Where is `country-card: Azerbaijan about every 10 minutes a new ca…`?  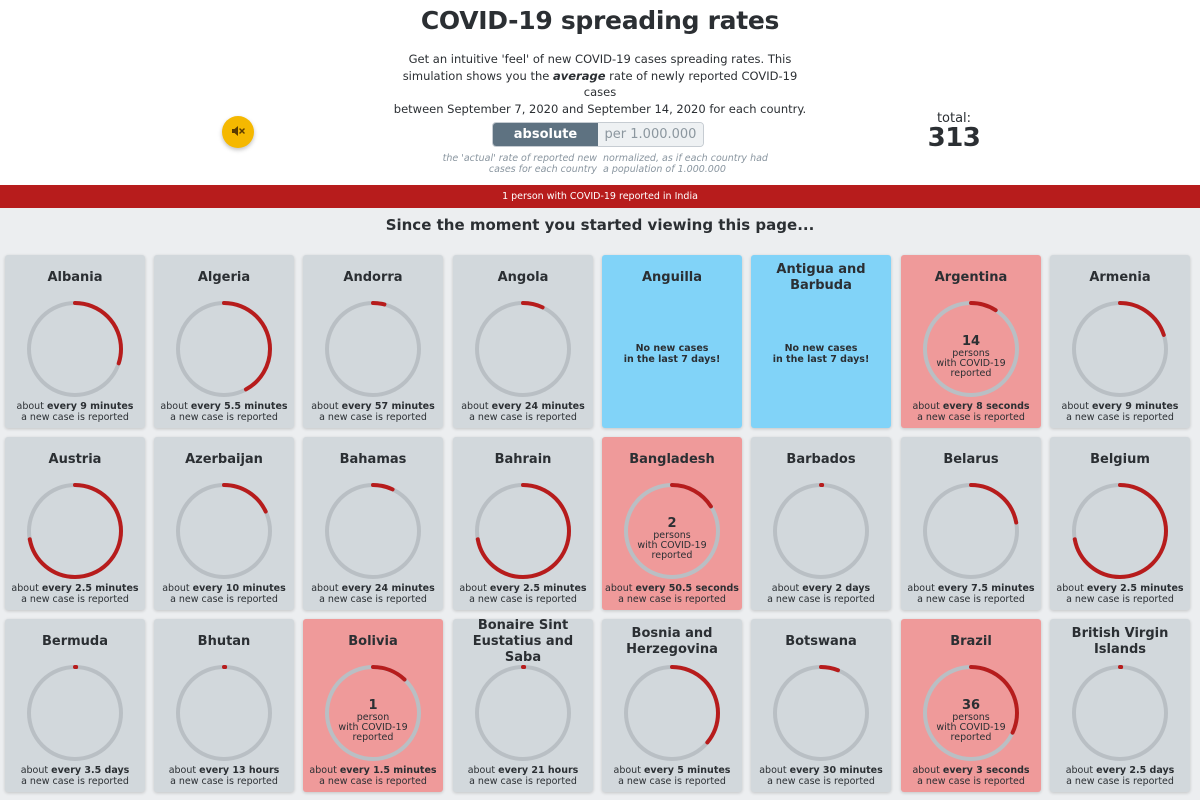
country-card: Azerbaijan about every 10 minutes a new ca… is located at coordinates (224, 523).